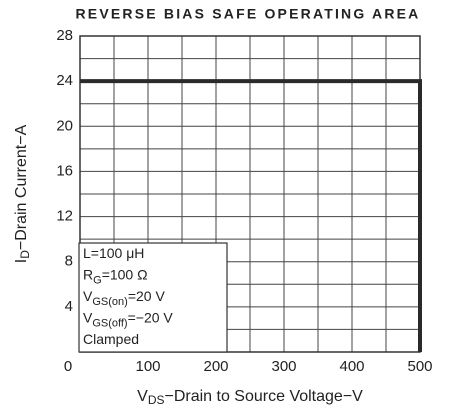  I want to click on annotation-line: Clamped, so click(111, 339).